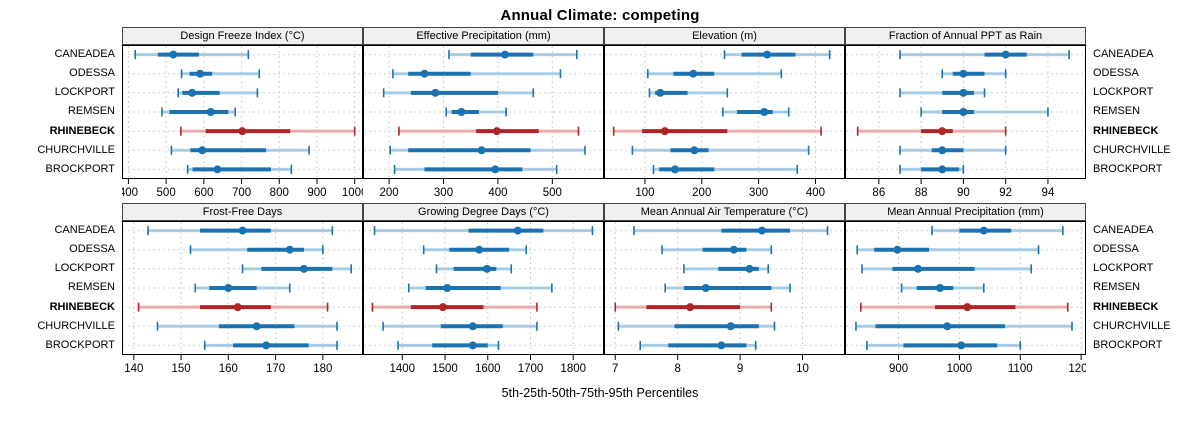 The width and height of the screenshot is (1200, 425). I want to click on axis-tick-label: 500, so click(166, 193).